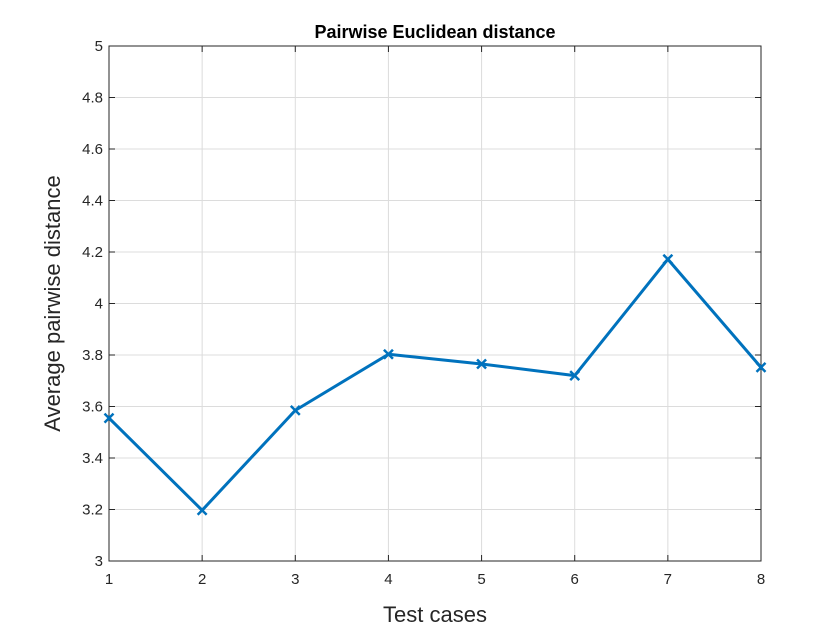 The height and width of the screenshot is (630, 840). I want to click on y-tick-label: 3, so click(99, 561).